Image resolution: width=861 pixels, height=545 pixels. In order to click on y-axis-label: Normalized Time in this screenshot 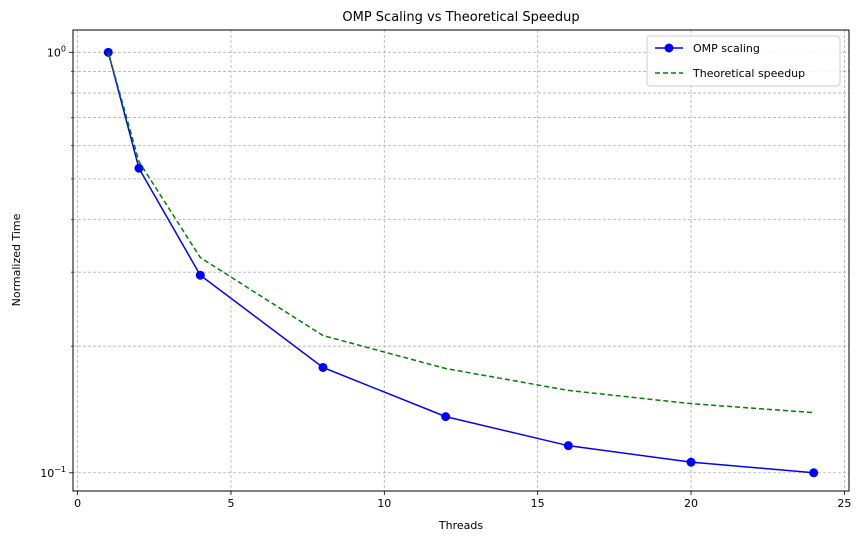, I will do `click(16, 259)`.